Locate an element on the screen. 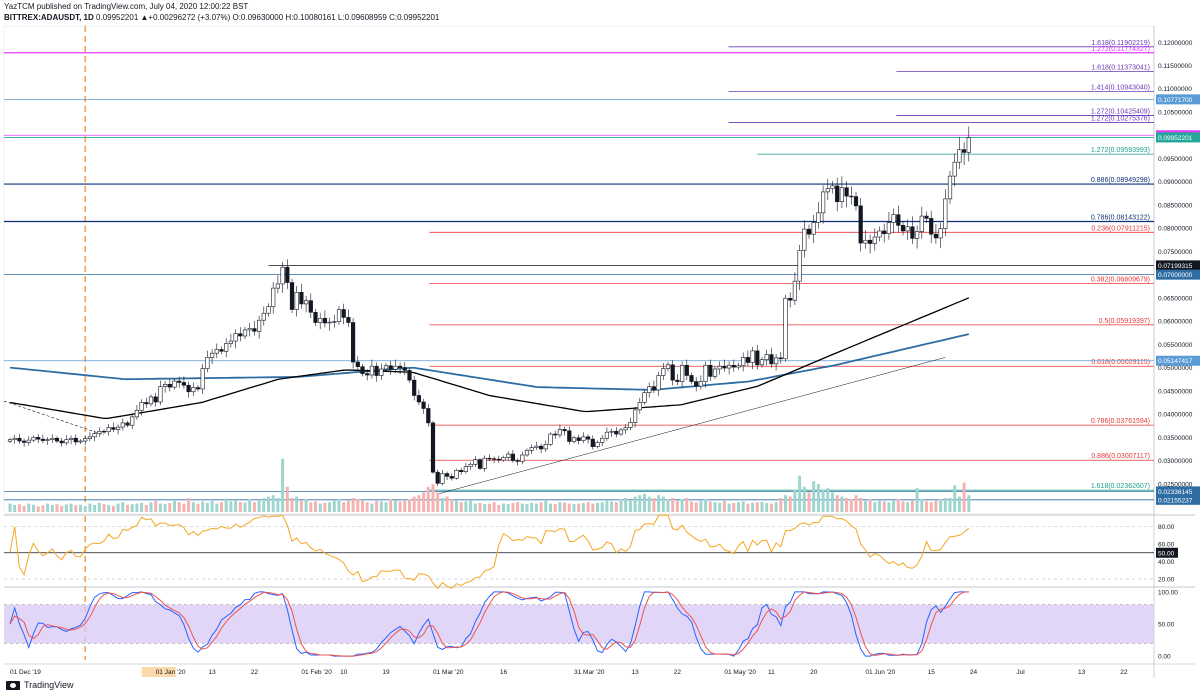 This screenshot has height=696, width=1200. date-highlight is located at coordinates (158, 672).